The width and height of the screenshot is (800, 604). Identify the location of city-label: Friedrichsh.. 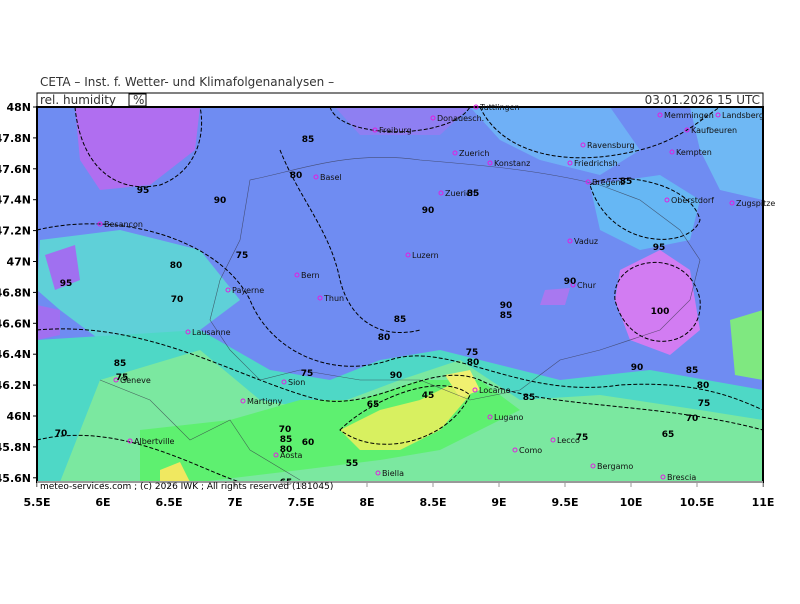
(597, 163).